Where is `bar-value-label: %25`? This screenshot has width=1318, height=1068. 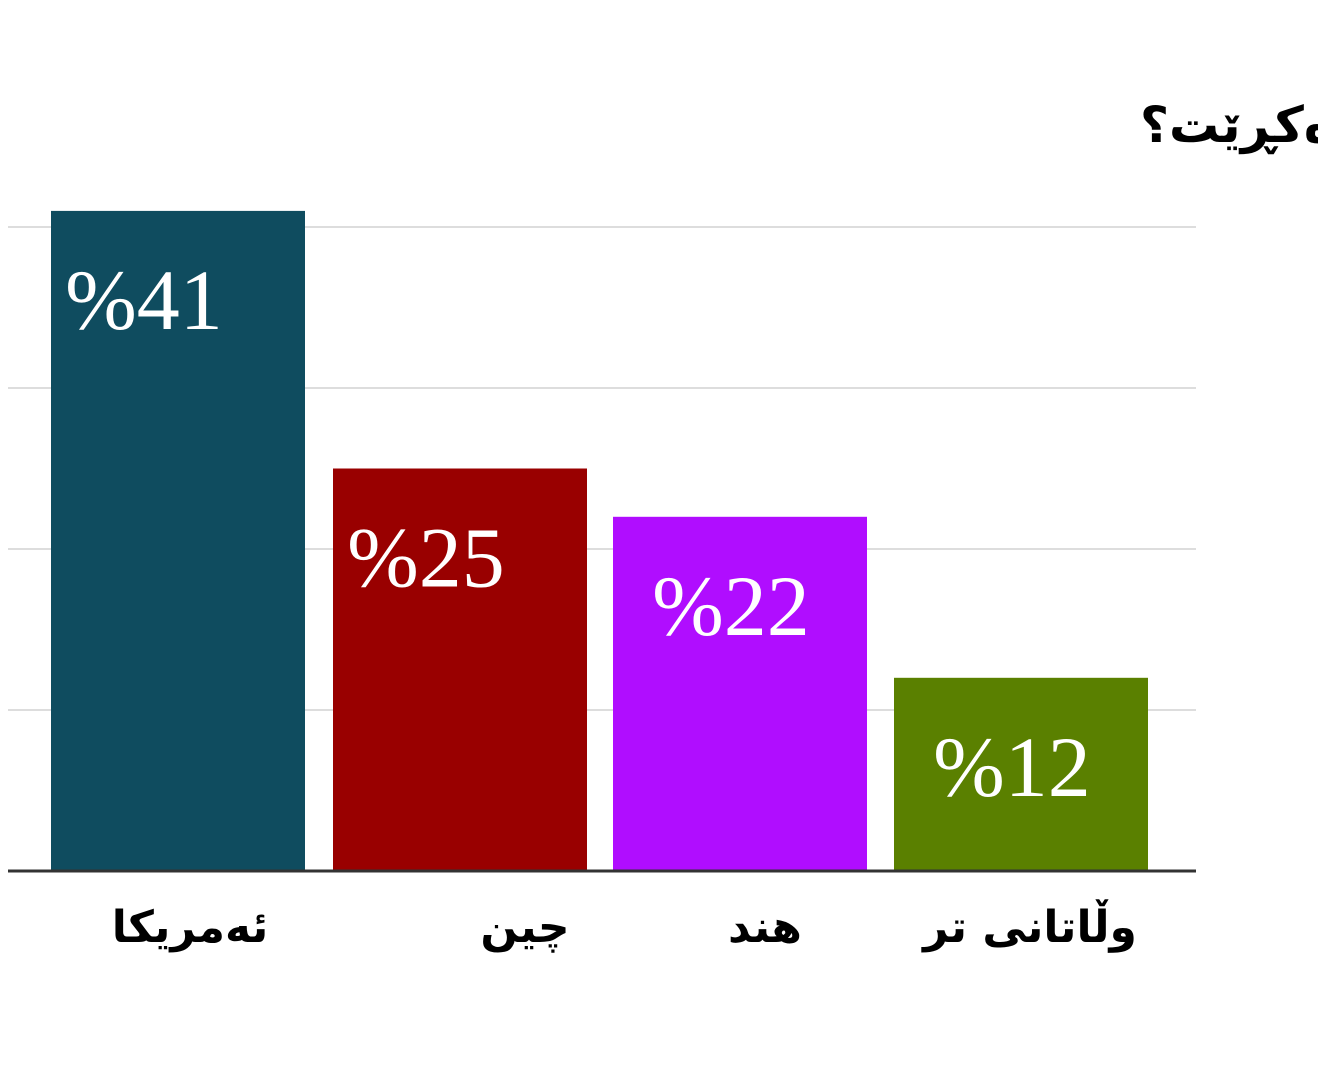 bar-value-label: %25 is located at coordinates (426, 558).